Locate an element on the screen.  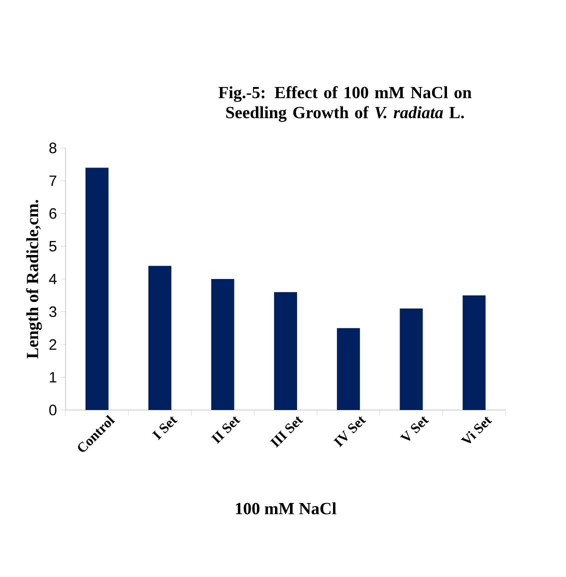
x-tick-label: II Set is located at coordinates (225, 430).